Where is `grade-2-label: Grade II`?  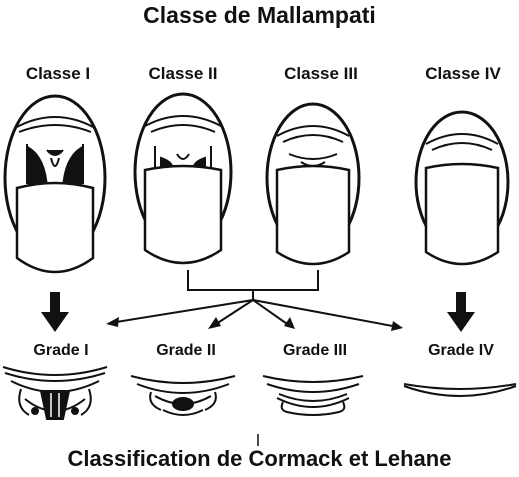 grade-2-label: Grade II is located at coordinates (186, 350).